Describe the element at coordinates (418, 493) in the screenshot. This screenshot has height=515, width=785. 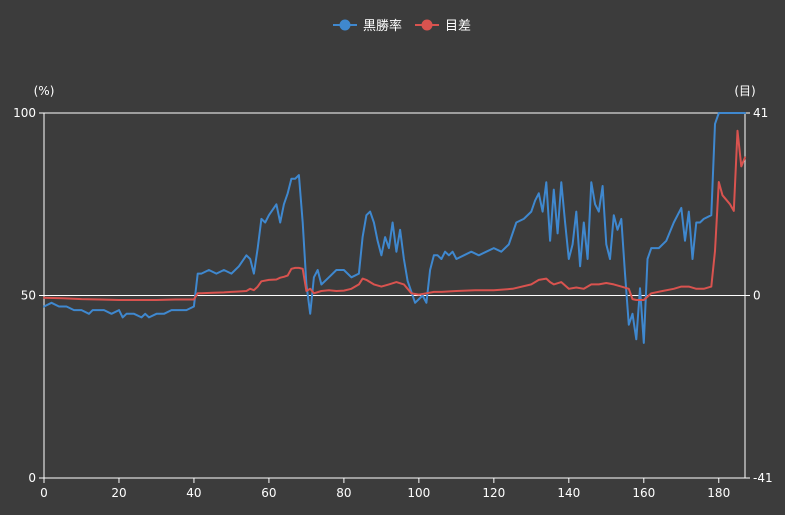
I see `x-tick-label: 100` at that location.